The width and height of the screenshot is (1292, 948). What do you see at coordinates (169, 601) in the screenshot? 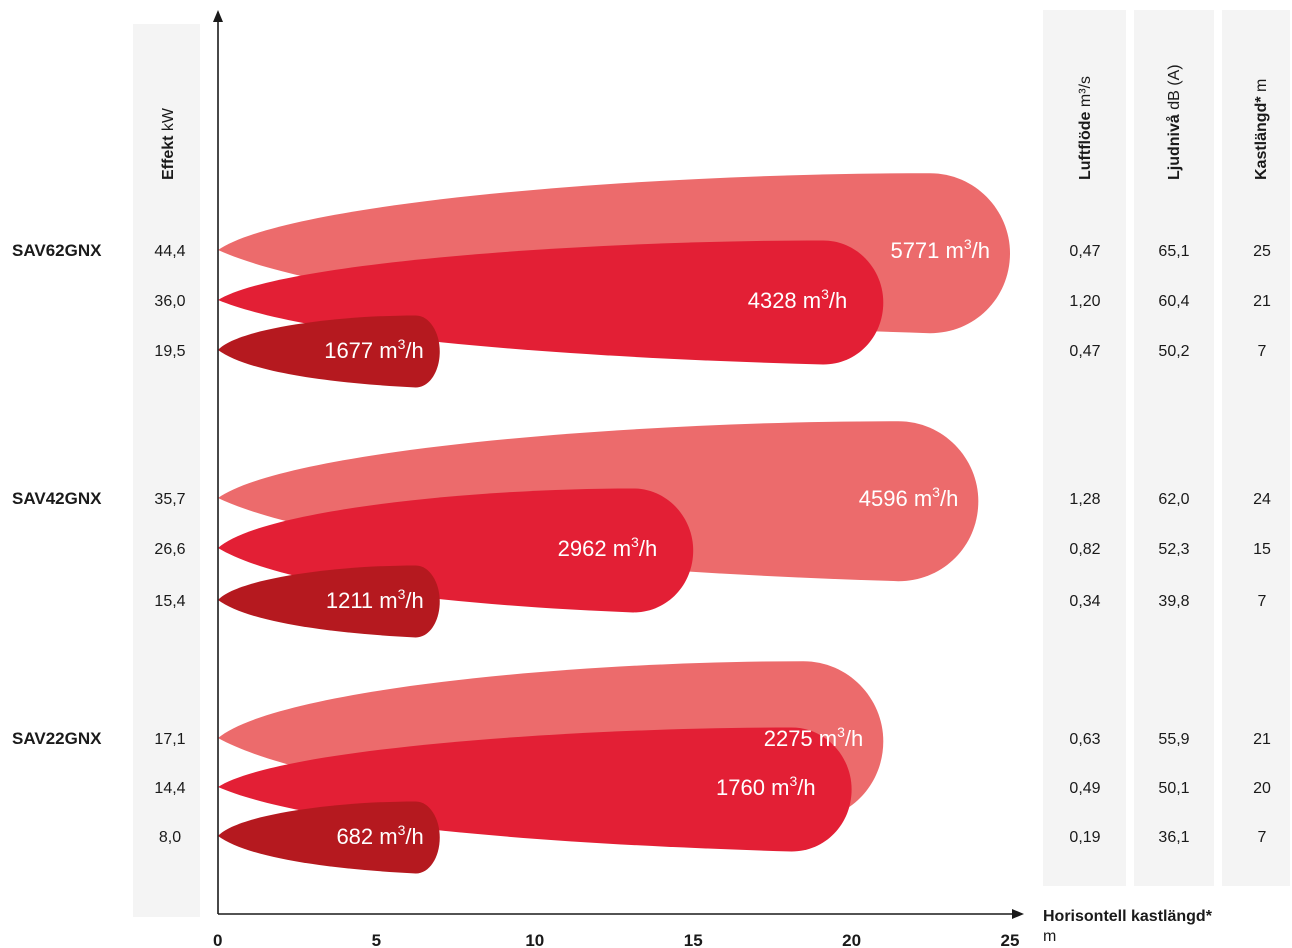
I see `effekt-value: 15,4` at bounding box center [169, 601].